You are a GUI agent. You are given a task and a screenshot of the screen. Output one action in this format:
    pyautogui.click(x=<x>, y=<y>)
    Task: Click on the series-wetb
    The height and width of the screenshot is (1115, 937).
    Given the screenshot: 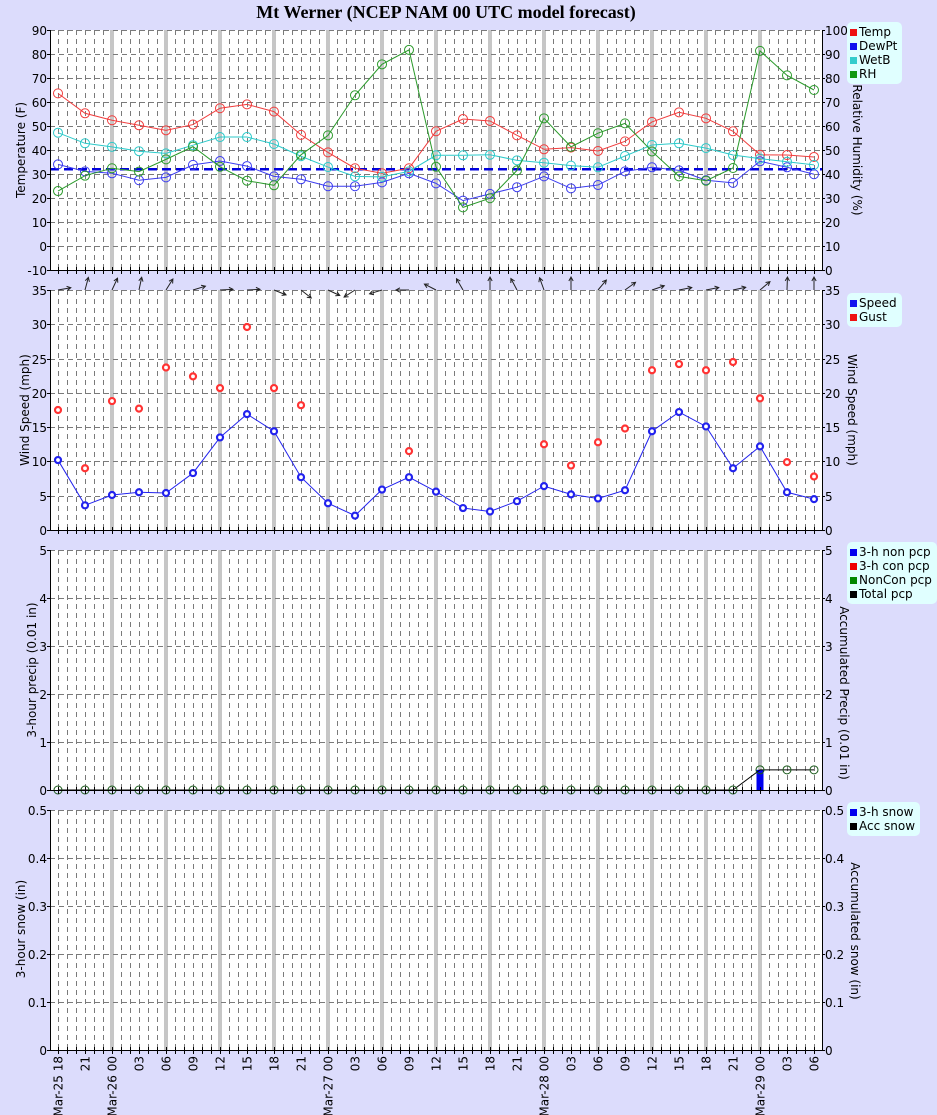 What is the action you would take?
    pyautogui.click(x=436, y=154)
    